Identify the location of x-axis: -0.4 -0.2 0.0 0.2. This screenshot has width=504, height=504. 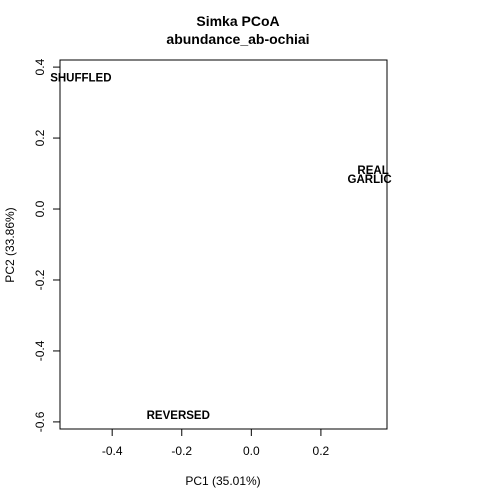
(216, 443).